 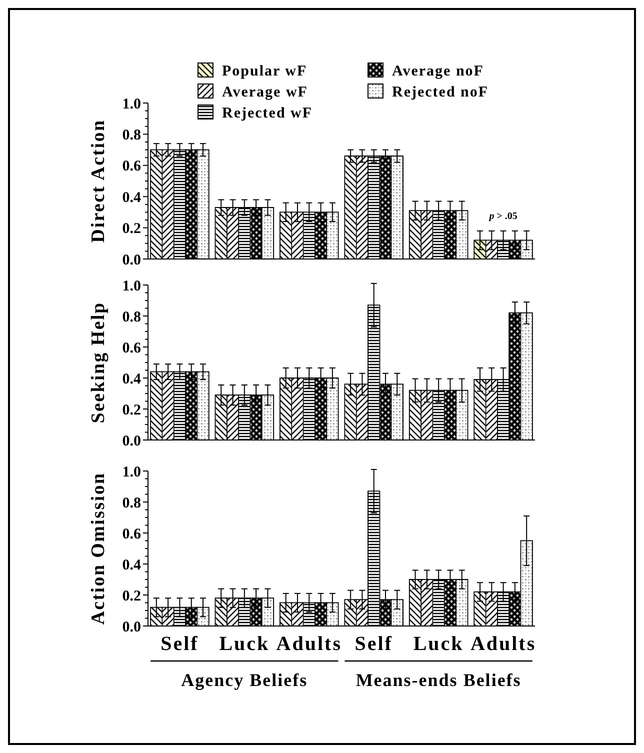 I want to click on legend-label: Average noF, so click(x=438, y=71).